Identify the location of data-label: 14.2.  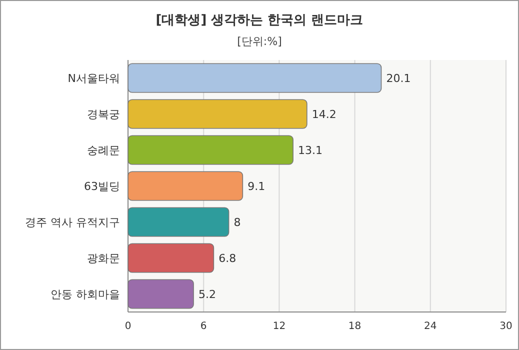
(324, 114).